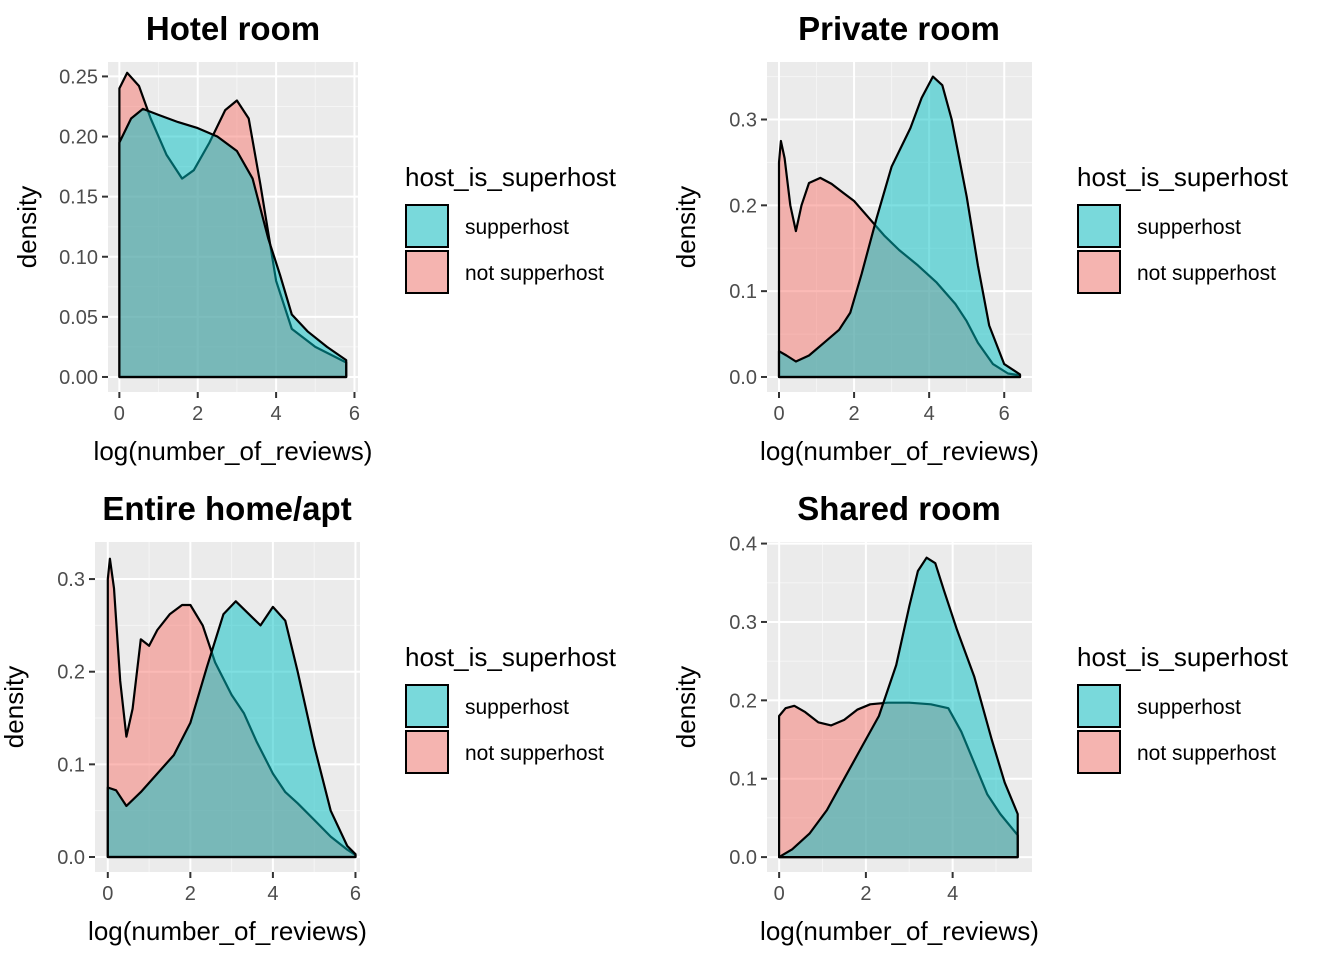 The width and height of the screenshot is (1344, 960). I want to click on y-tick-label: 0.15, so click(78, 198).